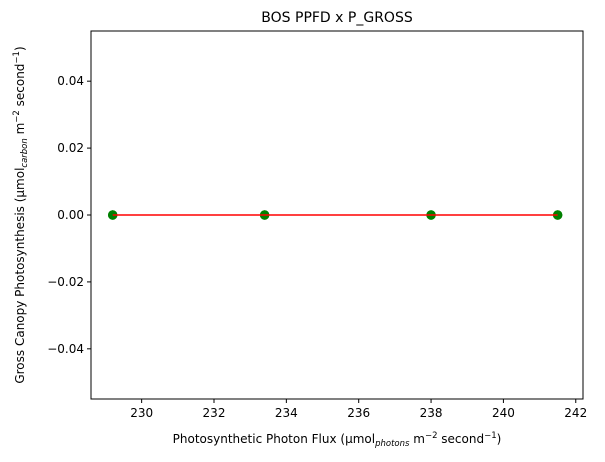 The image size is (605, 462). I want to click on x-tick-label: 232, so click(214, 413).